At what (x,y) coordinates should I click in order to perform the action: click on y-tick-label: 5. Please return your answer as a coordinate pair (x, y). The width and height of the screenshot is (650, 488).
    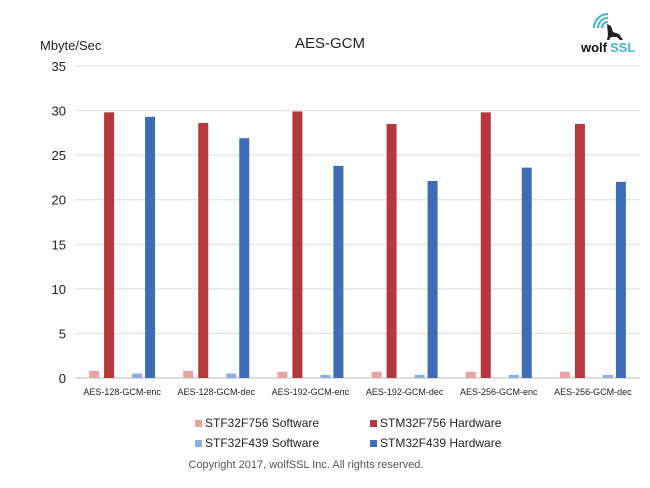
    Looking at the image, I should click on (62, 333).